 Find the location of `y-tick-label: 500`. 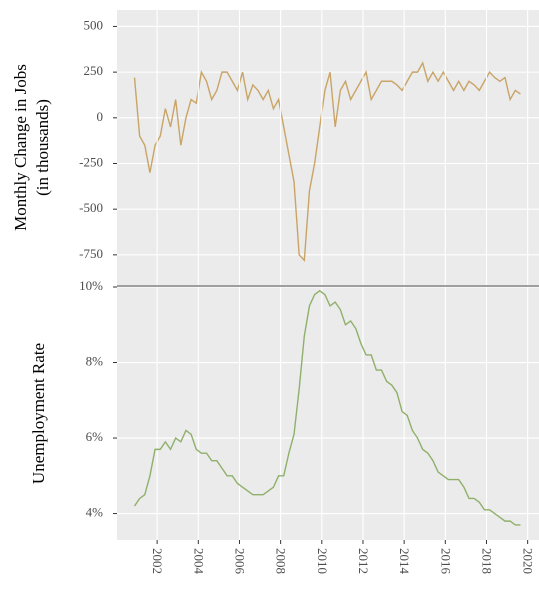

y-tick-label: 500 is located at coordinates (94, 24).